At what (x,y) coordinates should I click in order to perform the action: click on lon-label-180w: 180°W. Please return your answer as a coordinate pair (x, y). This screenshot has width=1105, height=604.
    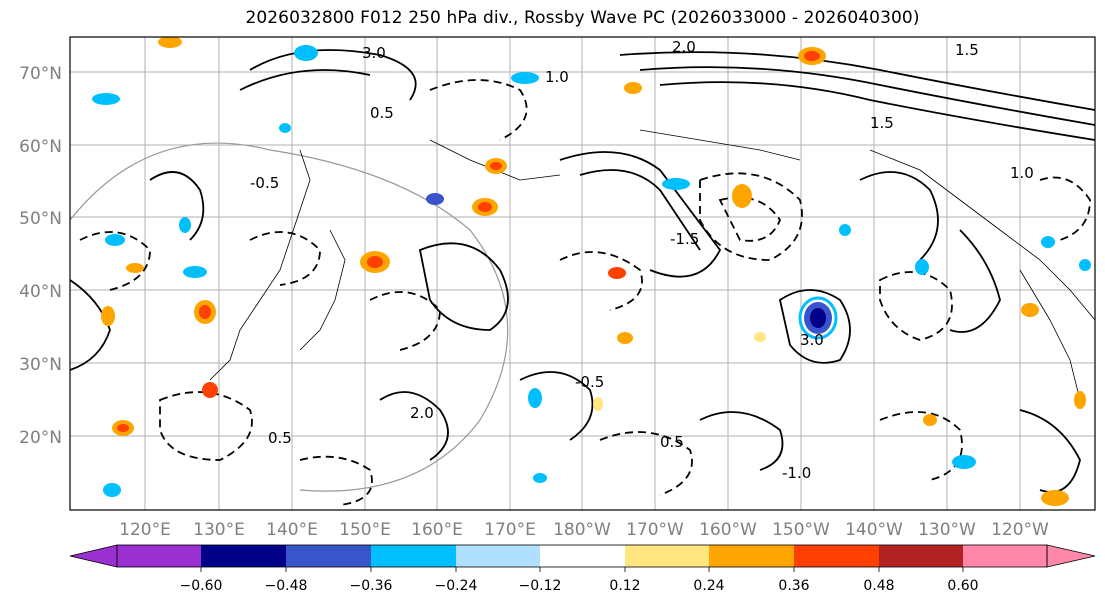
    Looking at the image, I should click on (582, 530).